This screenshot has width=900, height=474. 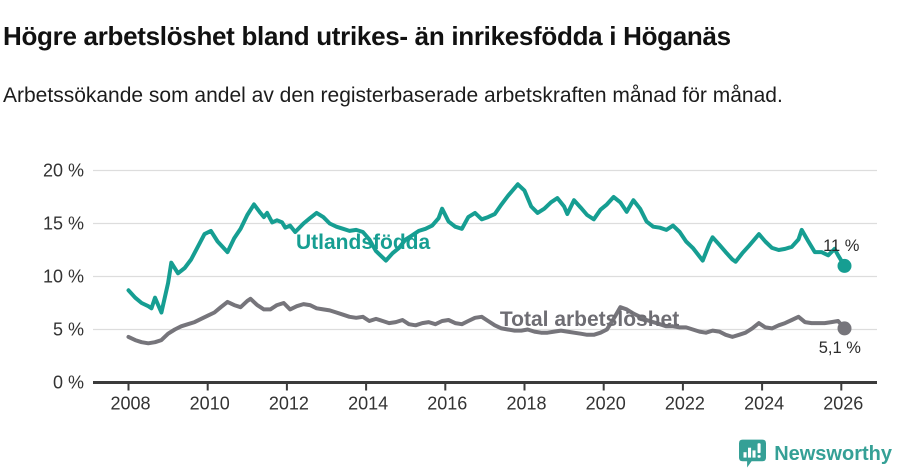 I want to click on x-tick-label: 2020, so click(x=606, y=404).